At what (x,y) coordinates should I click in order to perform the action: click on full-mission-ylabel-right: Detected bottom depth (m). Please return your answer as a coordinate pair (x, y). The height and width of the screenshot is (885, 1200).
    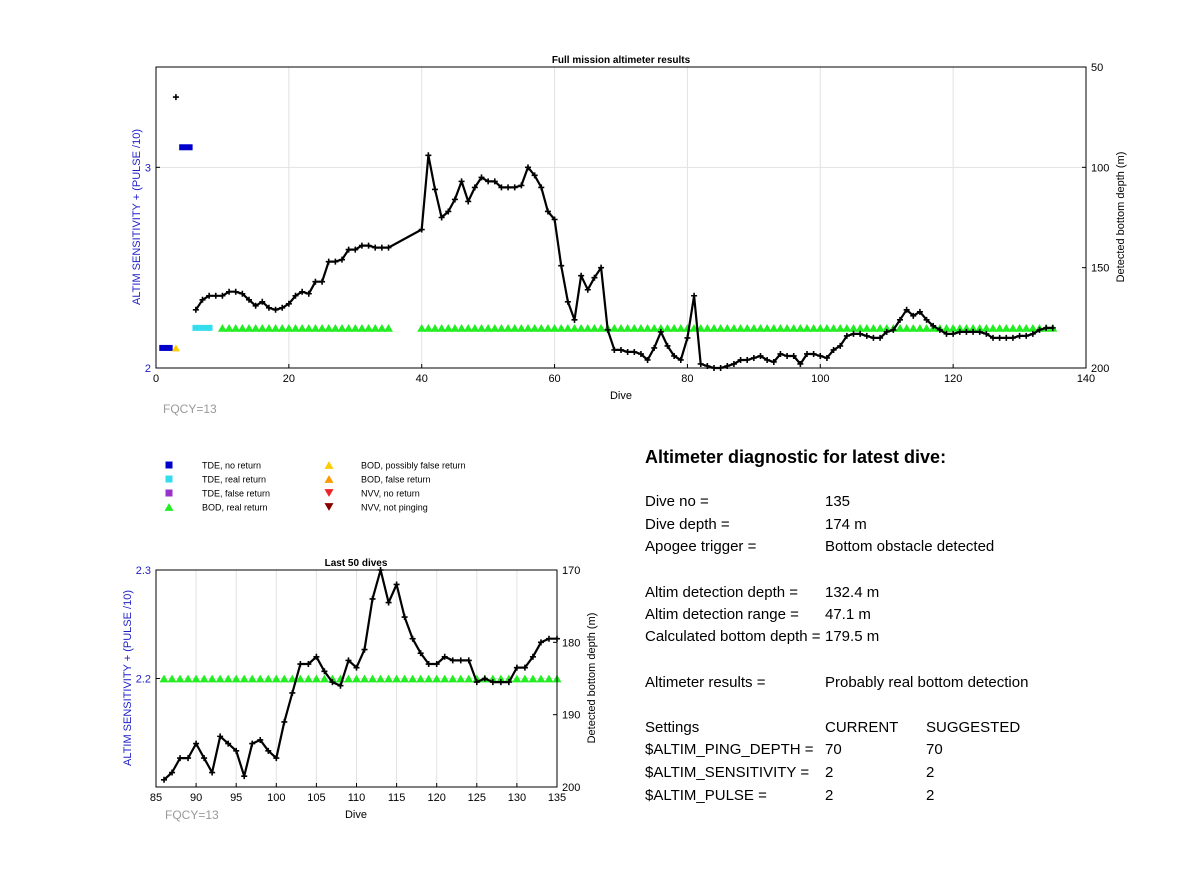
    Looking at the image, I should click on (1121, 217).